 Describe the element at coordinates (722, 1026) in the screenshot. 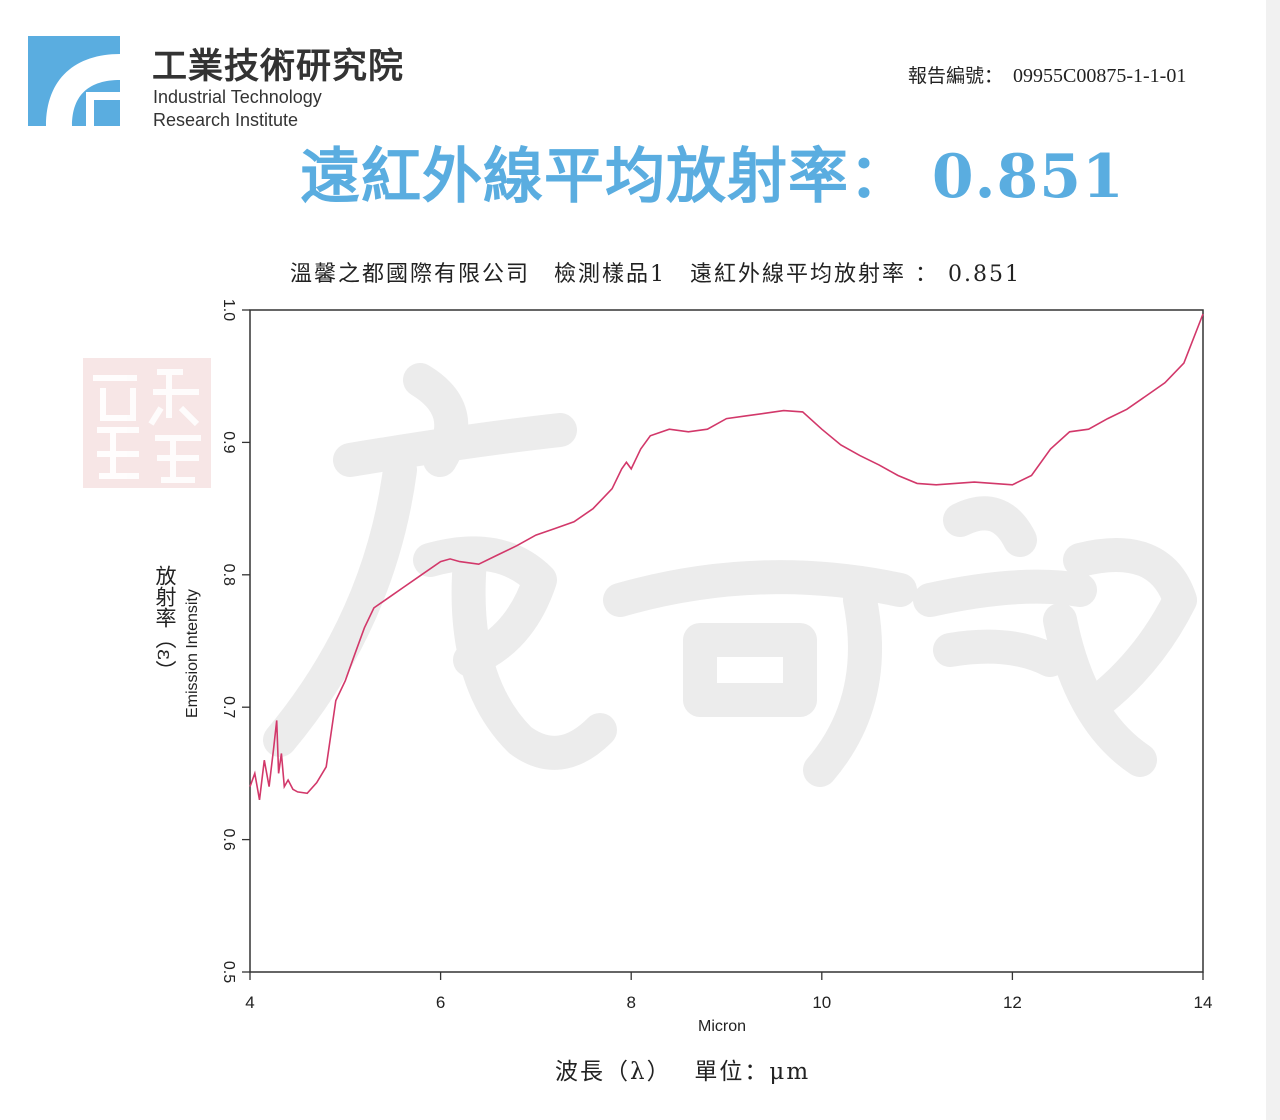

I see `x-axis-label: Micron` at that location.